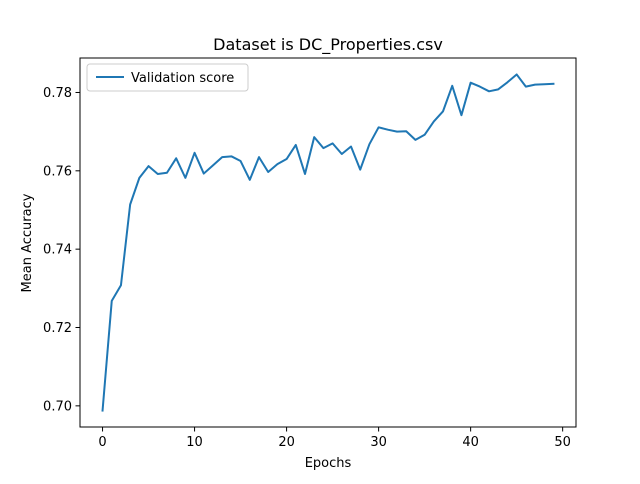  What do you see at coordinates (562, 442) in the screenshot?
I see `x-tick-label: 50` at bounding box center [562, 442].